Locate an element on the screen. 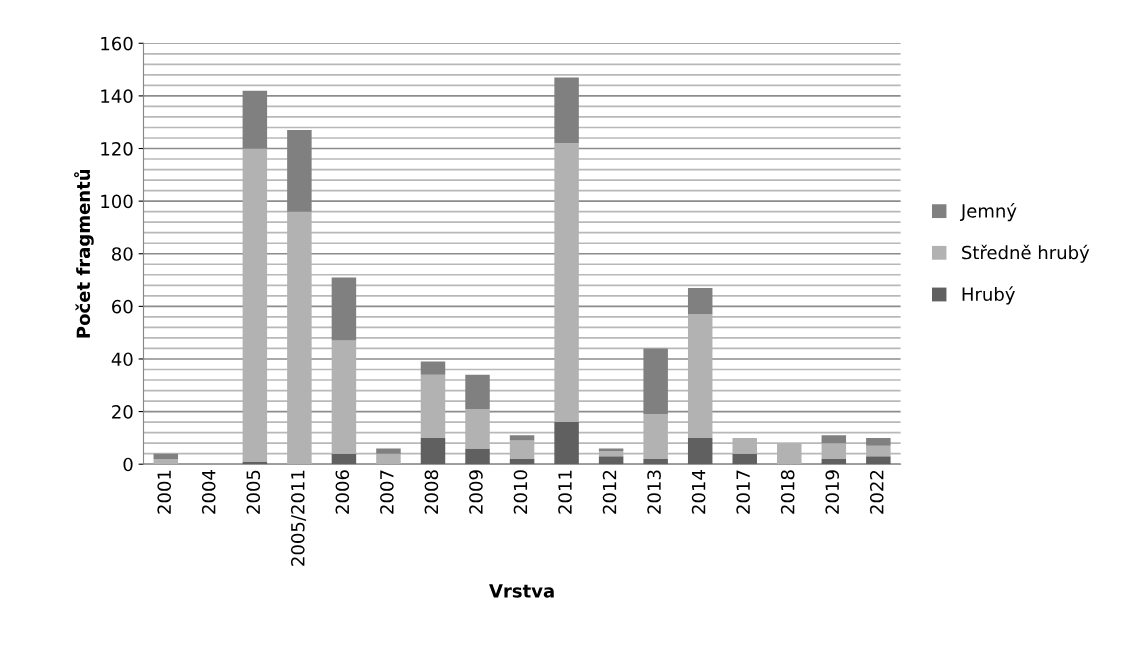 Image resolution: width=1130 pixels, height=666 pixels. legend-label: Jemný is located at coordinates (988, 212).